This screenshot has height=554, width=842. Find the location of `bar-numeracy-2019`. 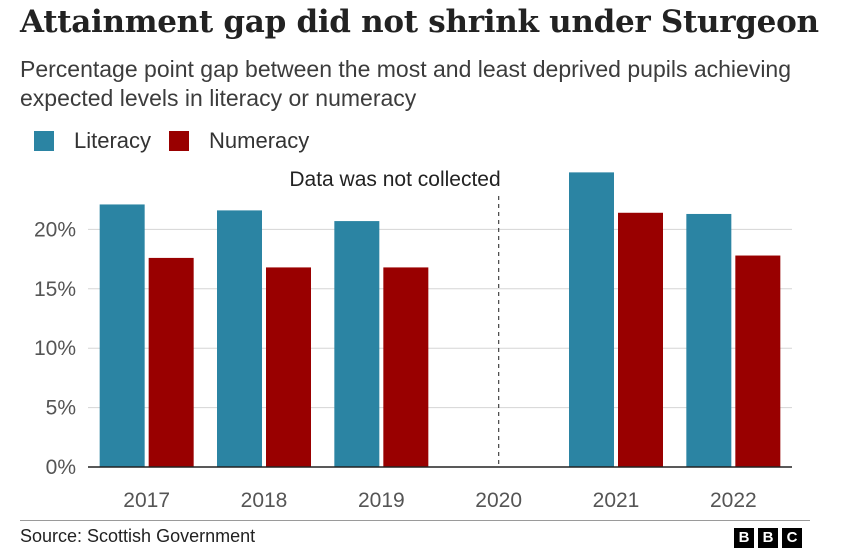

bar-numeracy-2019 is located at coordinates (406, 367).